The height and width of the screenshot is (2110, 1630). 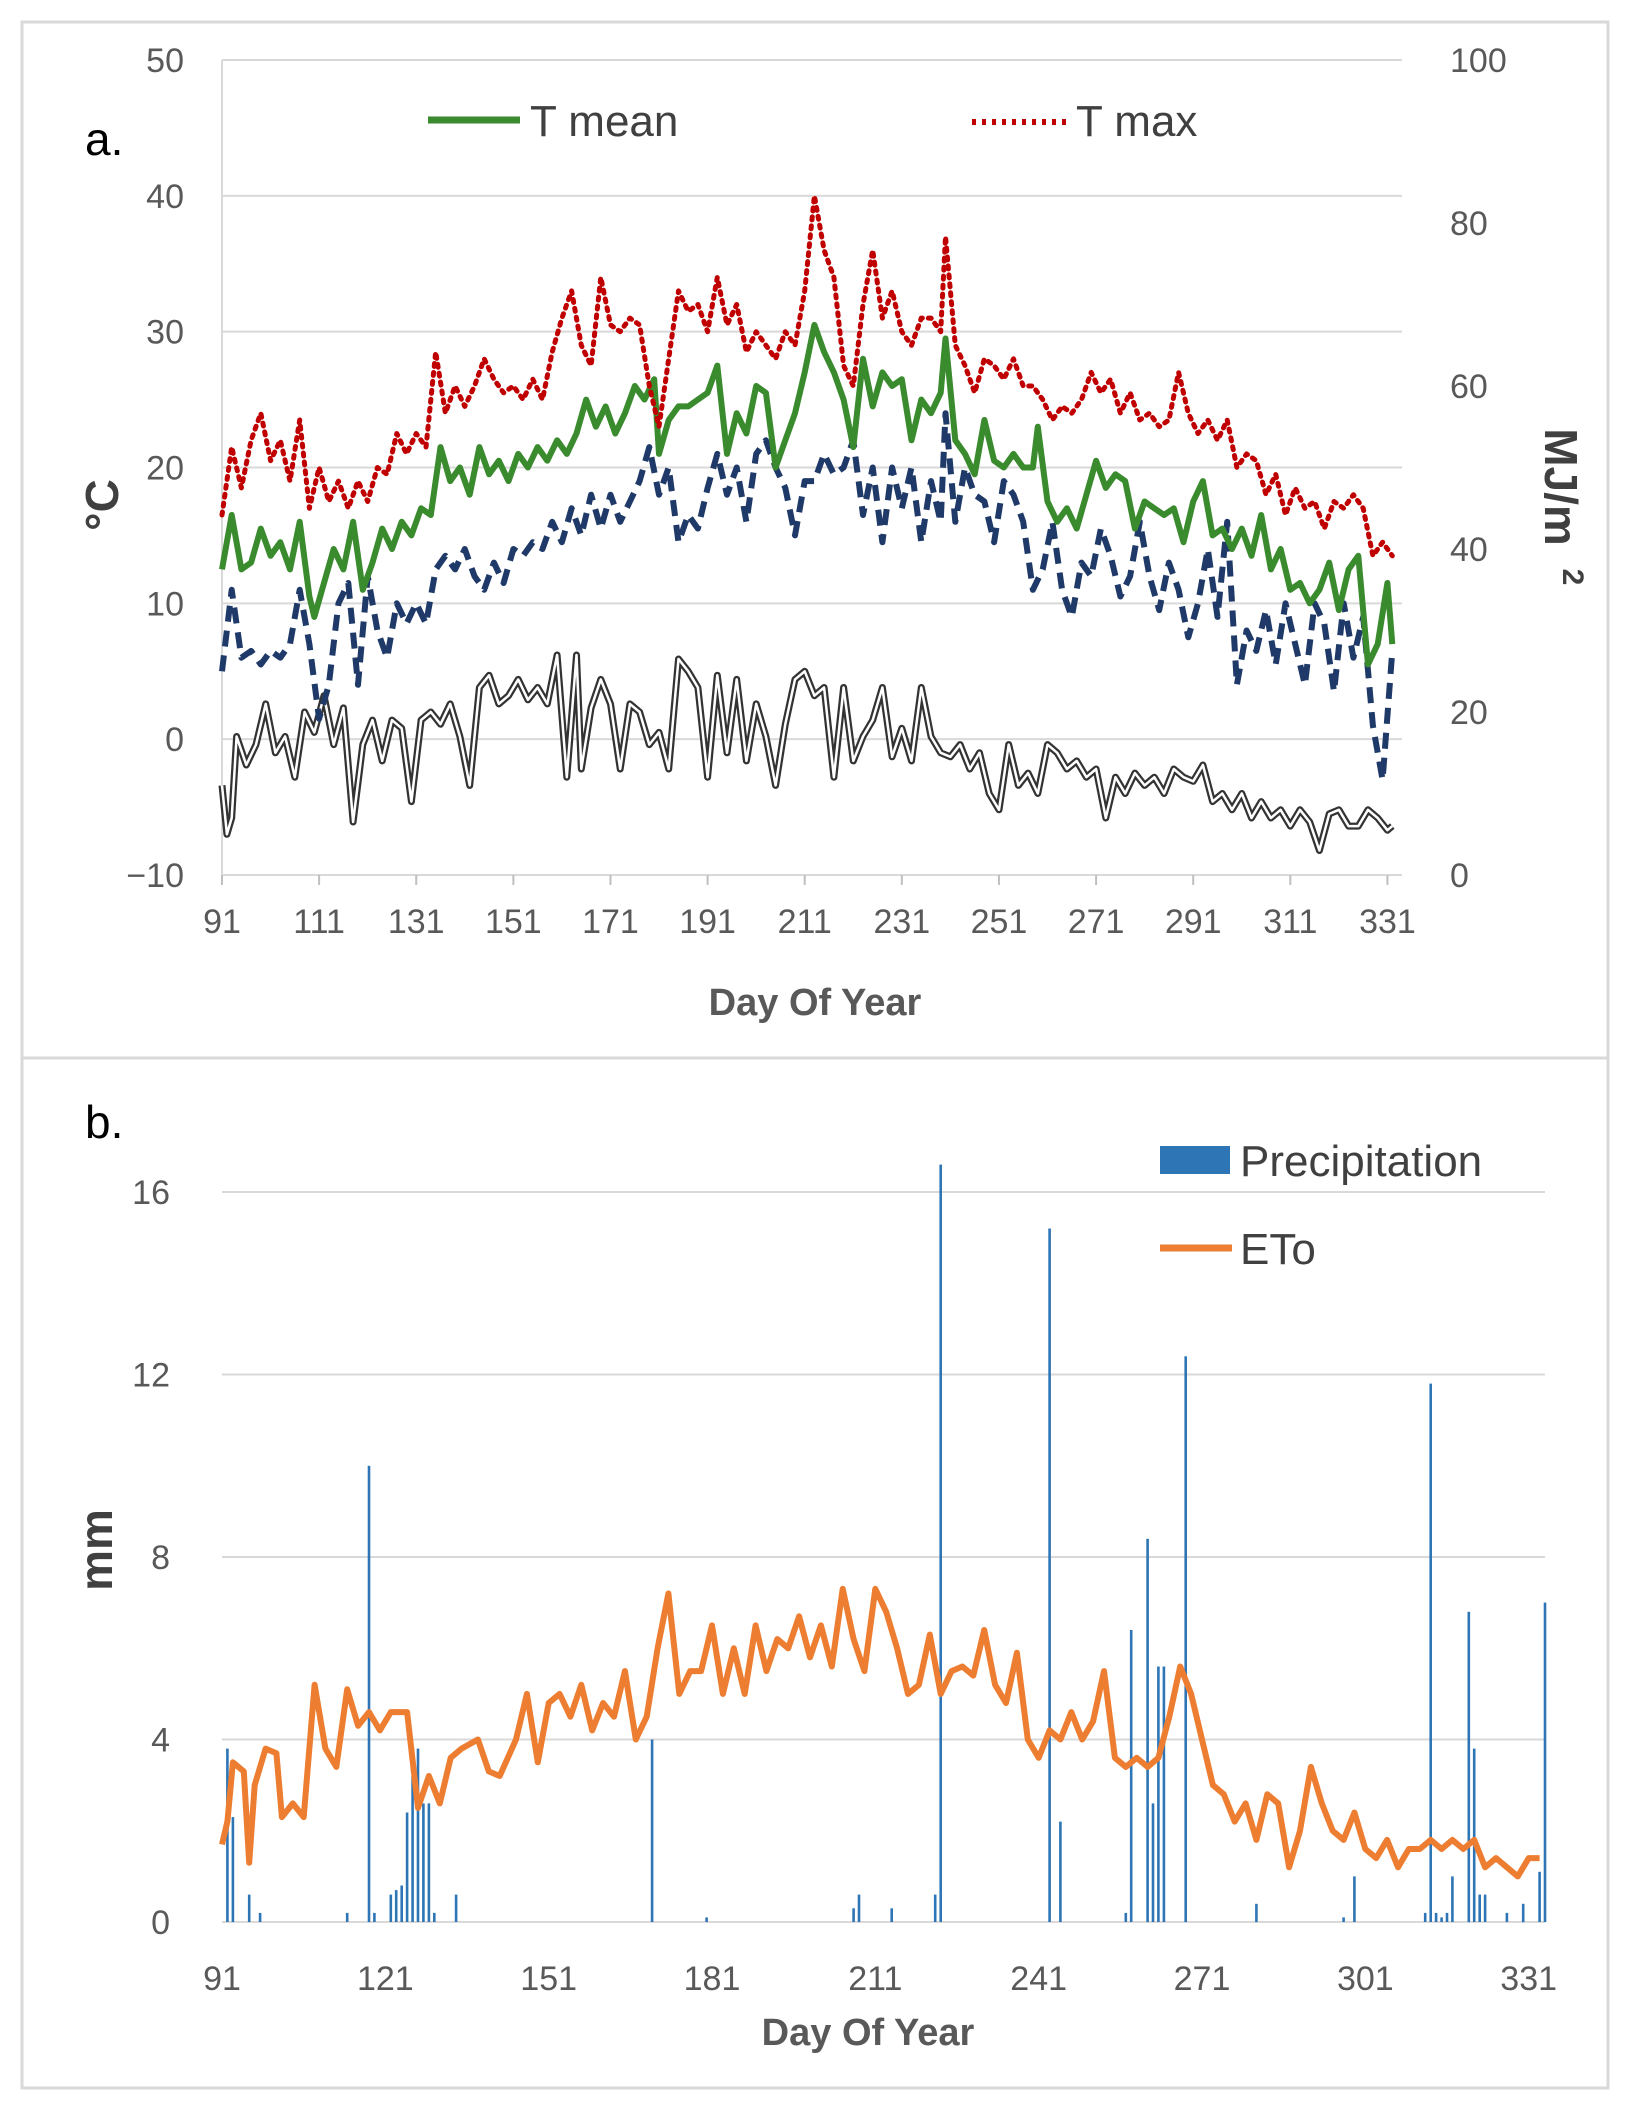 What do you see at coordinates (416, 922) in the screenshot?
I see `panel-a-x-tick-label: 131` at bounding box center [416, 922].